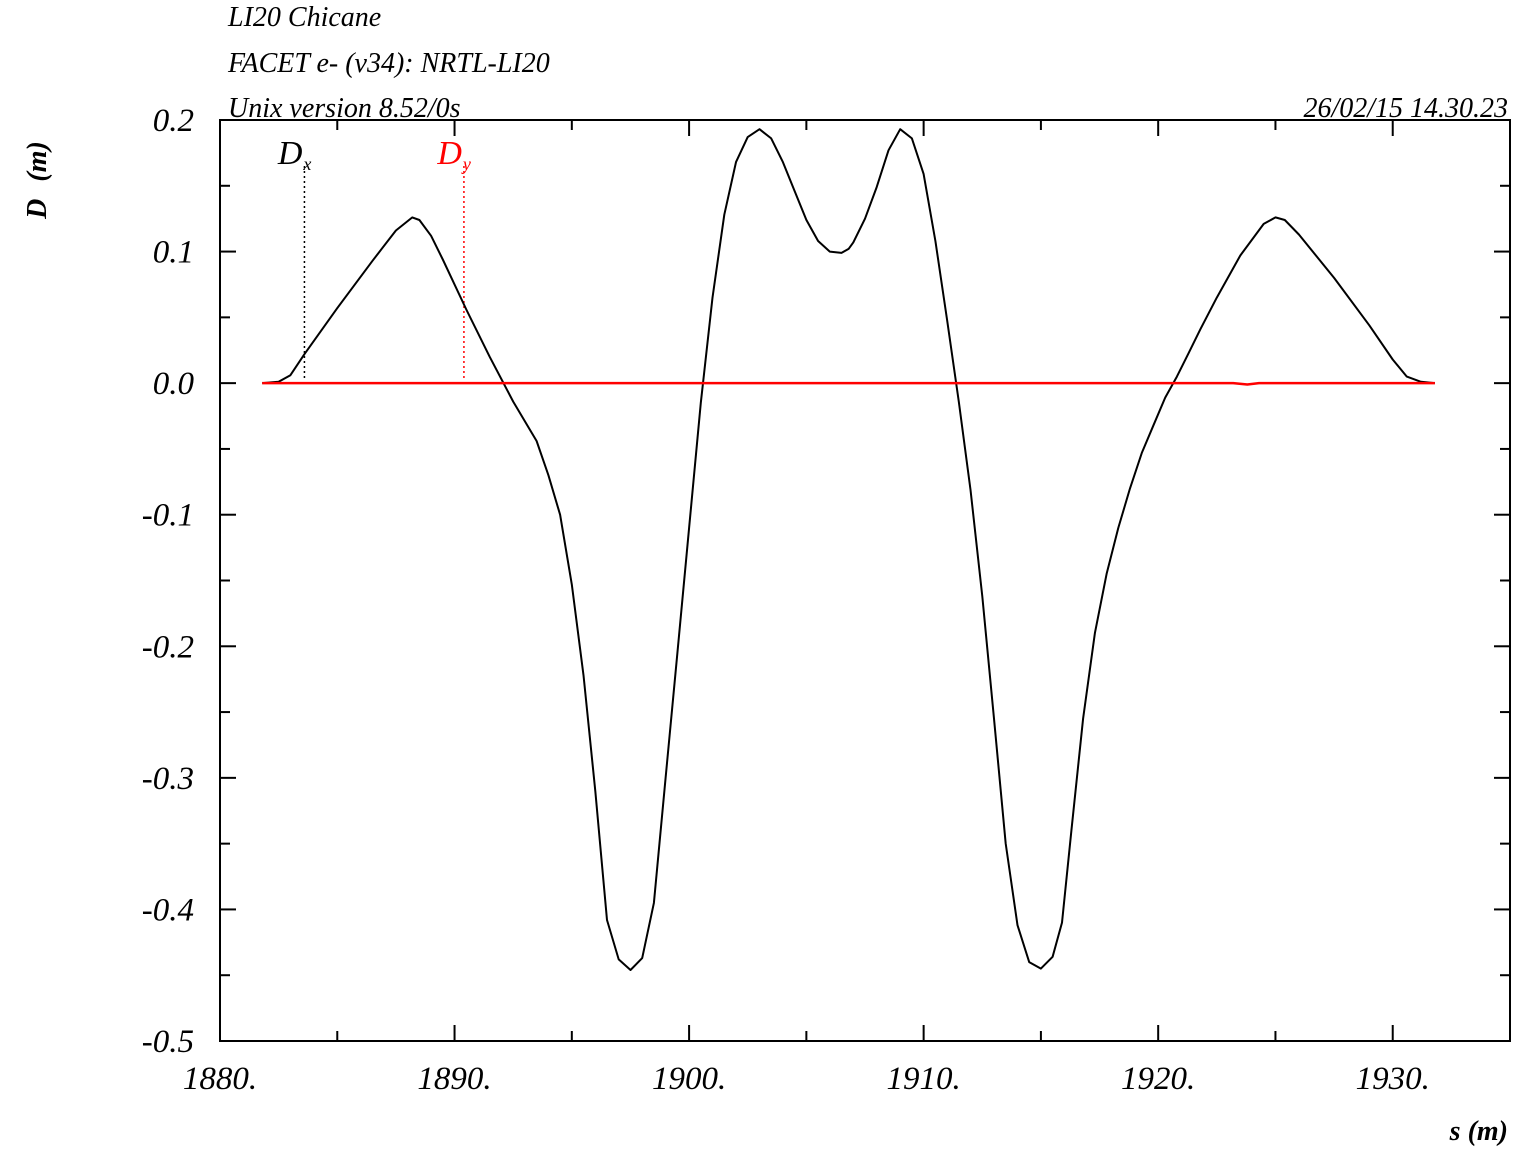 The image size is (1520, 1155). I want to click on y-tick-label: 0.1, so click(173, 253).